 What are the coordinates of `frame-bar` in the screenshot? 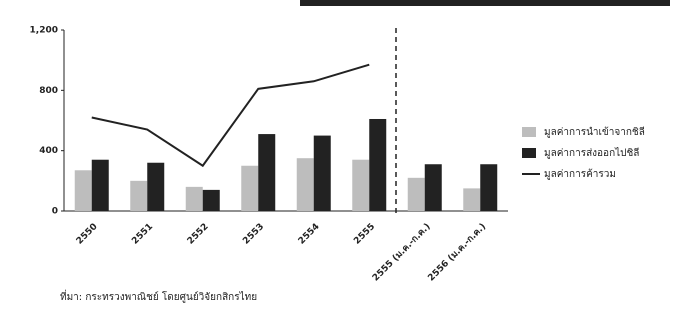 It's located at (485, 3).